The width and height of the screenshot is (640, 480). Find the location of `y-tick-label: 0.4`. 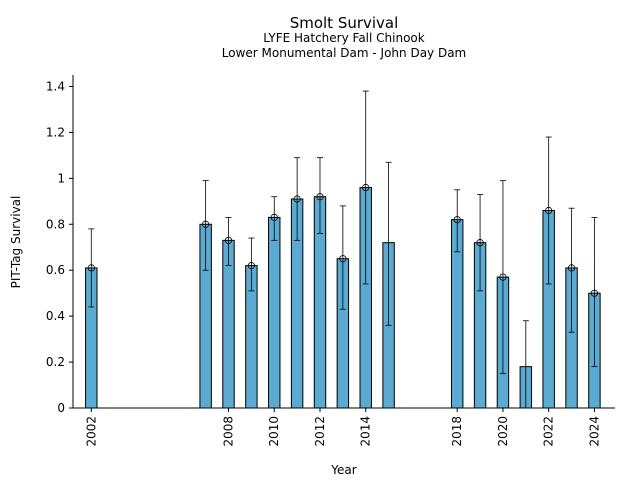

y-tick-label: 0.4 is located at coordinates (55, 316).